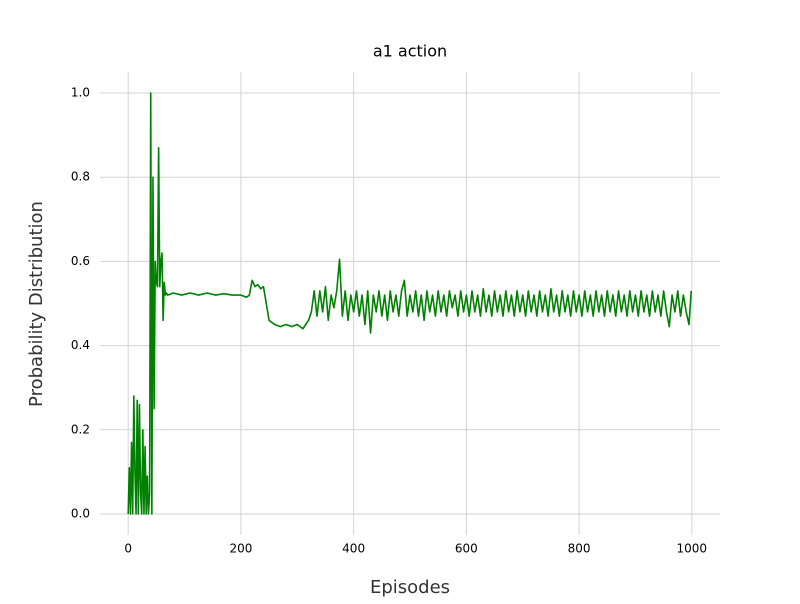  I want to click on x-tick-label: 600, so click(466, 549).